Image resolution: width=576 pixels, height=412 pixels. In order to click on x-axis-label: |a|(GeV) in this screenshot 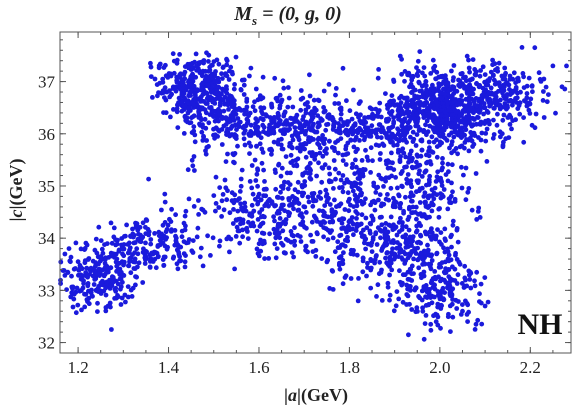, I will do `click(316, 395)`.